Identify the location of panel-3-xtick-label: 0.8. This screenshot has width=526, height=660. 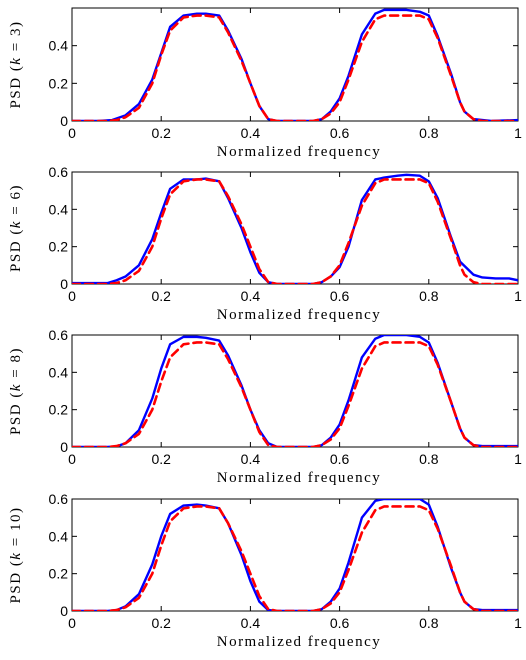
(429, 459).